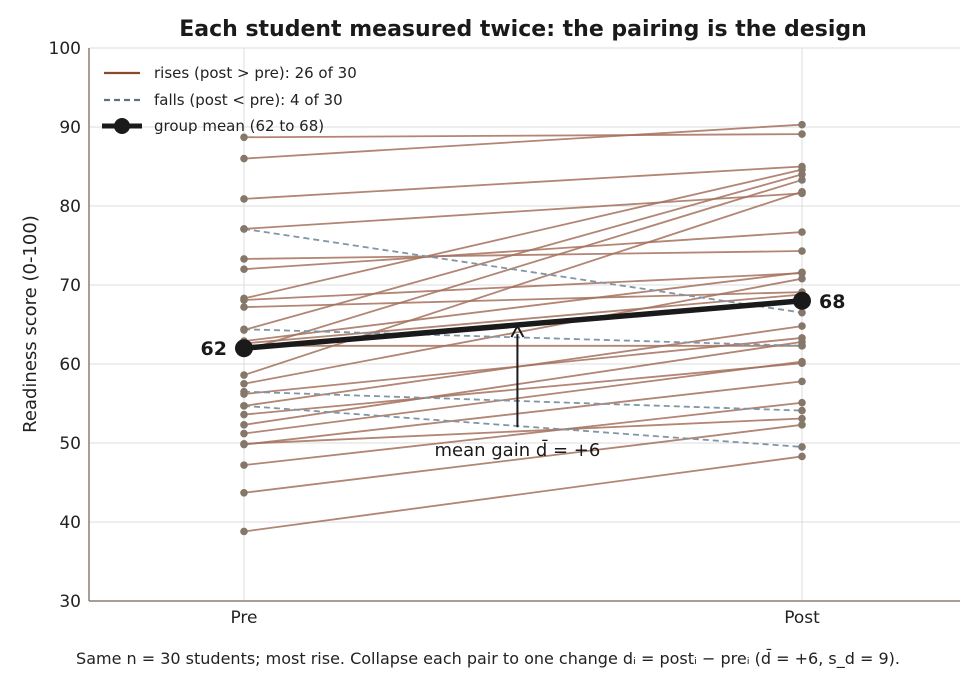  What do you see at coordinates (70, 286) in the screenshot?
I see `y-tick-label: 70` at bounding box center [70, 286].